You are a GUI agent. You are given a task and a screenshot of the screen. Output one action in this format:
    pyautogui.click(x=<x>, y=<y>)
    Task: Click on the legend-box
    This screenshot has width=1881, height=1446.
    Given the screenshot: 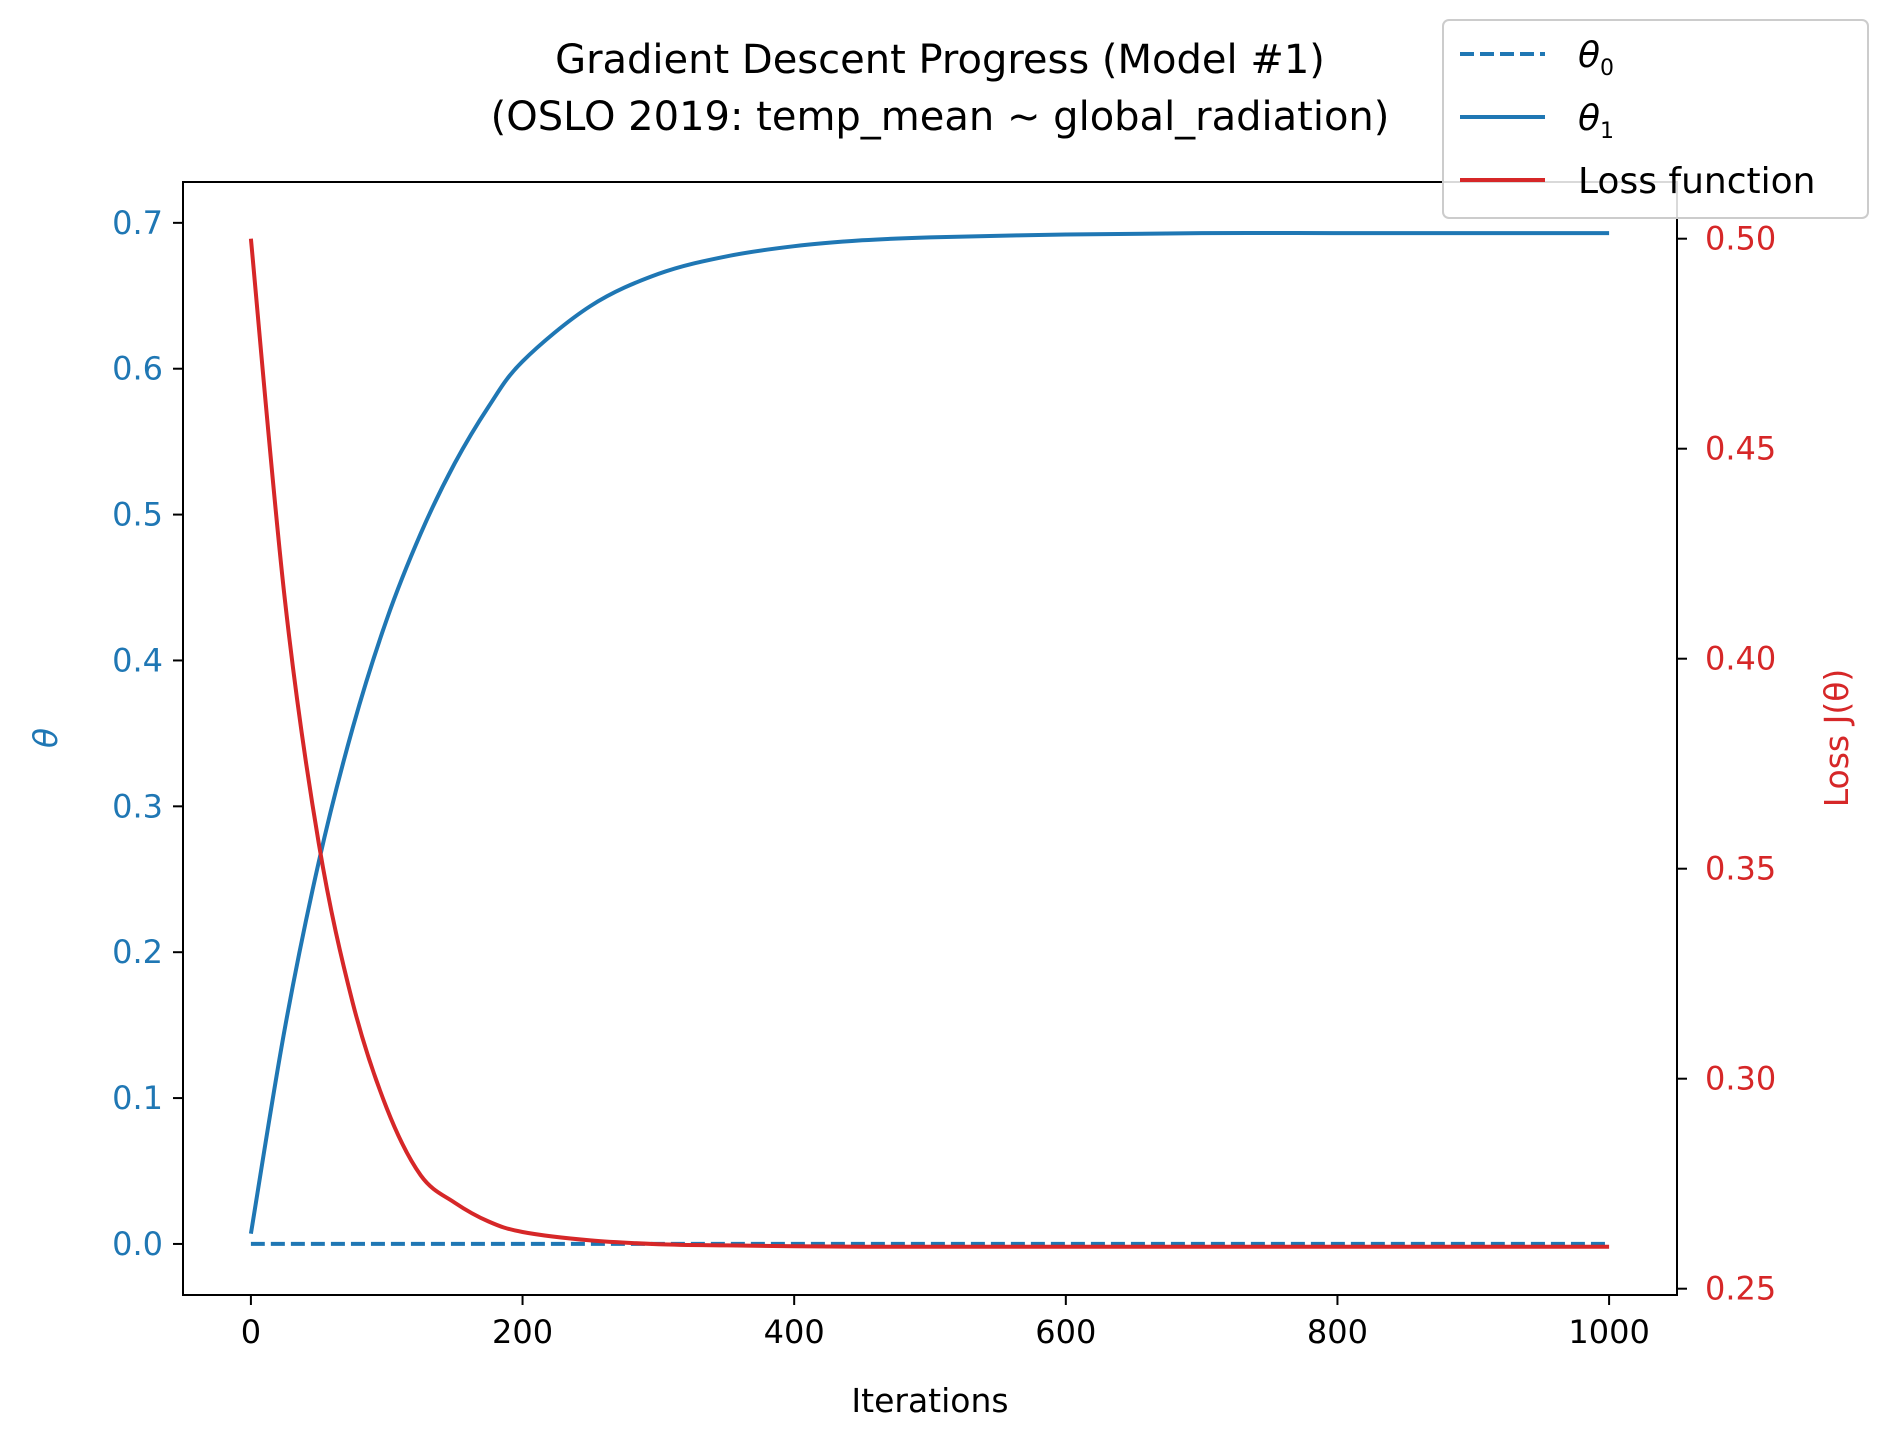 What is the action you would take?
    pyautogui.click(x=1655, y=119)
    